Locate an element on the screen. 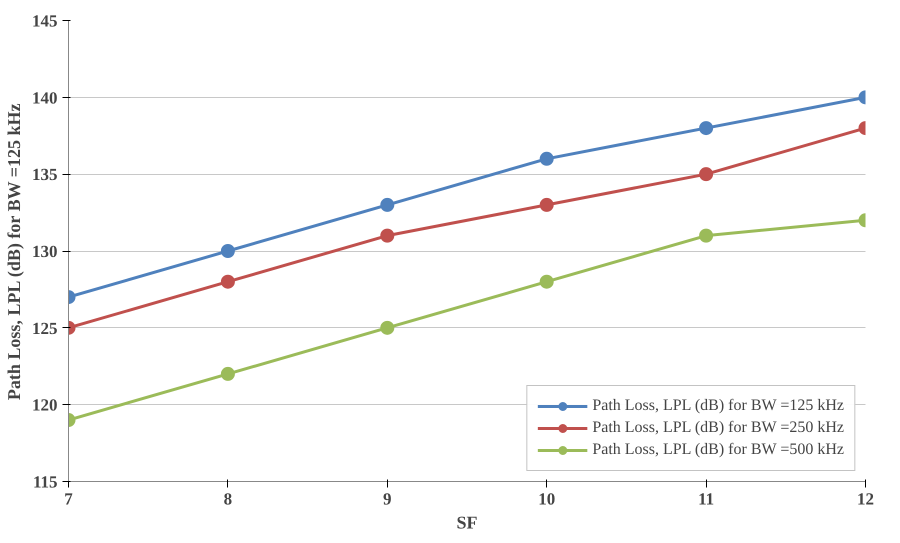  y-tick-label: 145 is located at coordinates (45, 21).